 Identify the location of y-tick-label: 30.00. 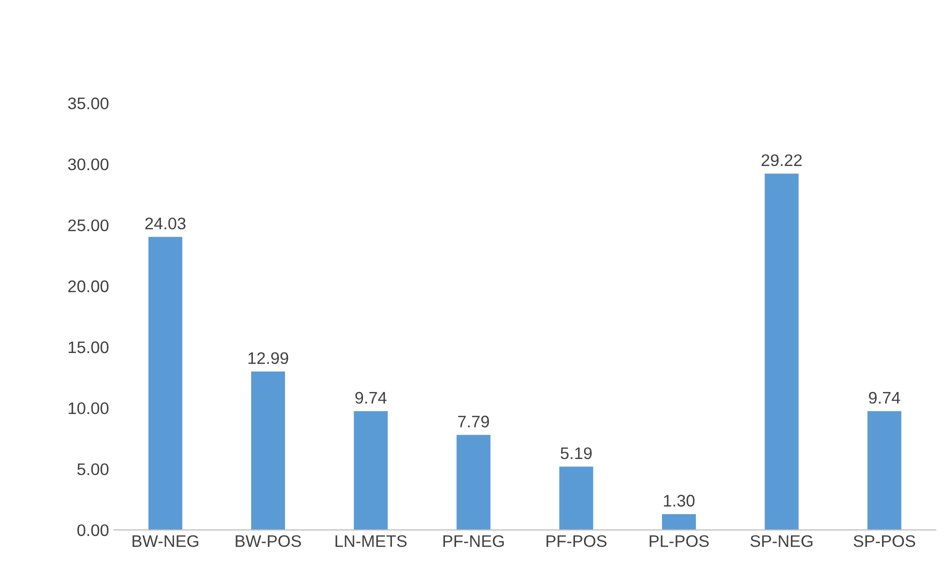
(88, 164).